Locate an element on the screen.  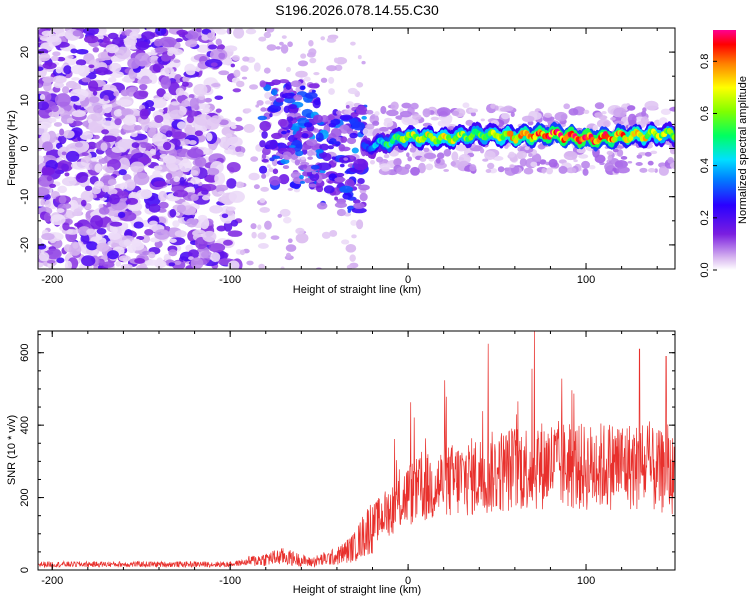
ridge-cell is located at coordinates (673, 137).